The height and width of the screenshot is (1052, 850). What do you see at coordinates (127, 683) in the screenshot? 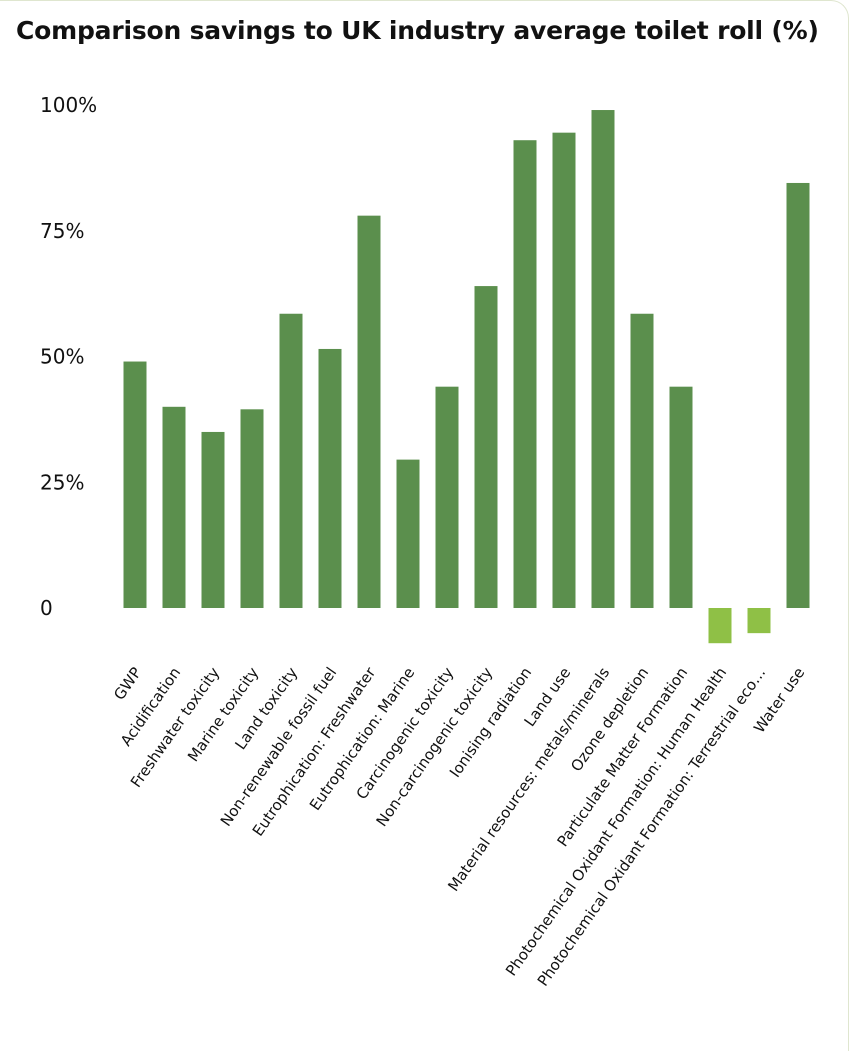
I see `x-category-label: GWP` at bounding box center [127, 683].